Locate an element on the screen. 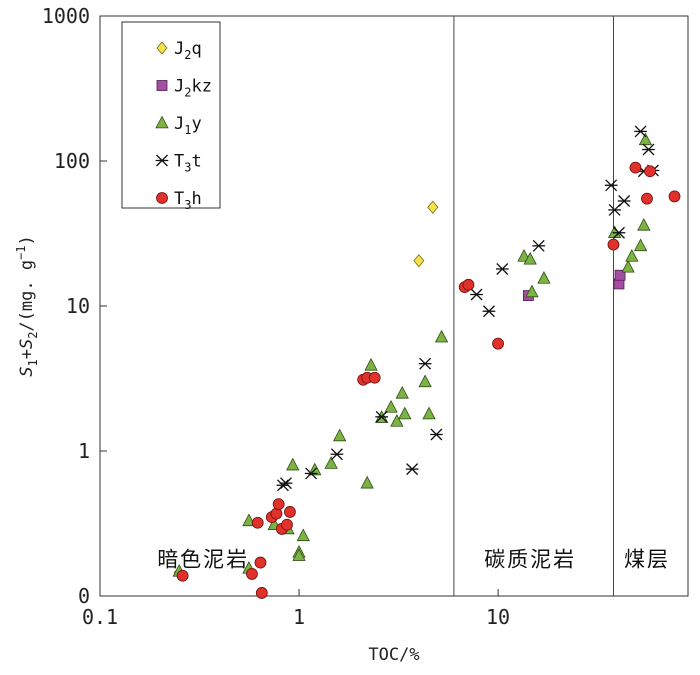  legend-item-J1y: J1y is located at coordinates (178, 125).